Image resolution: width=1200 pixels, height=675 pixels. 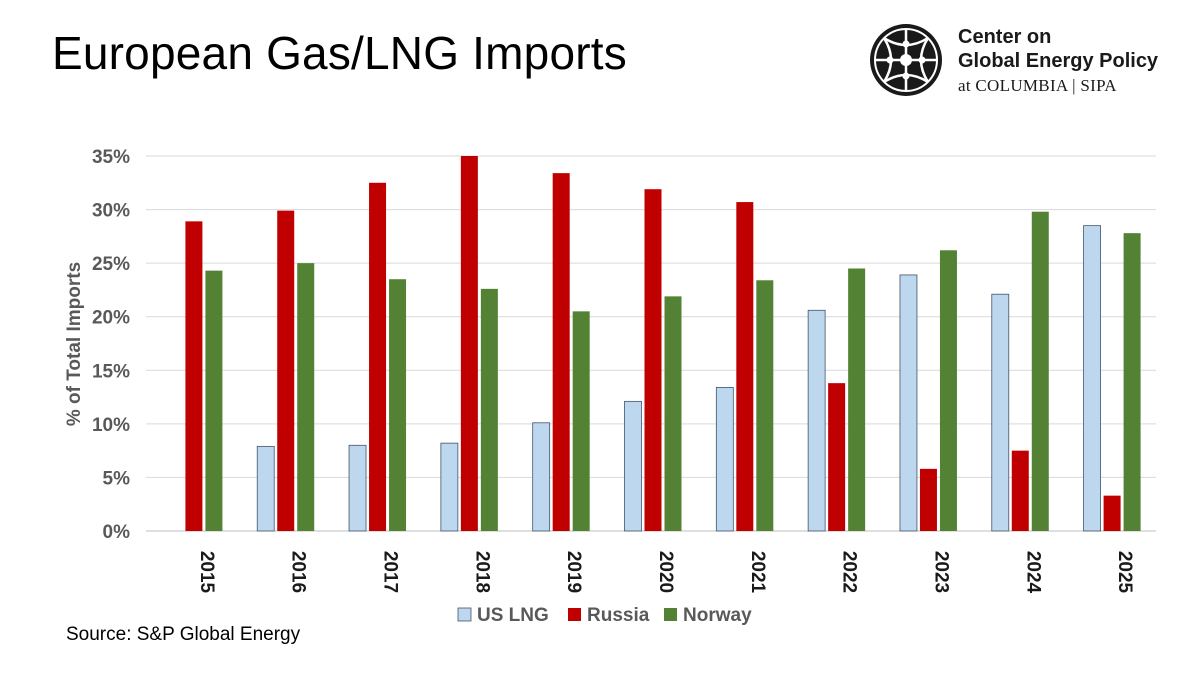 I want to click on legend: US LNG Russia Norway, so click(x=604, y=615).